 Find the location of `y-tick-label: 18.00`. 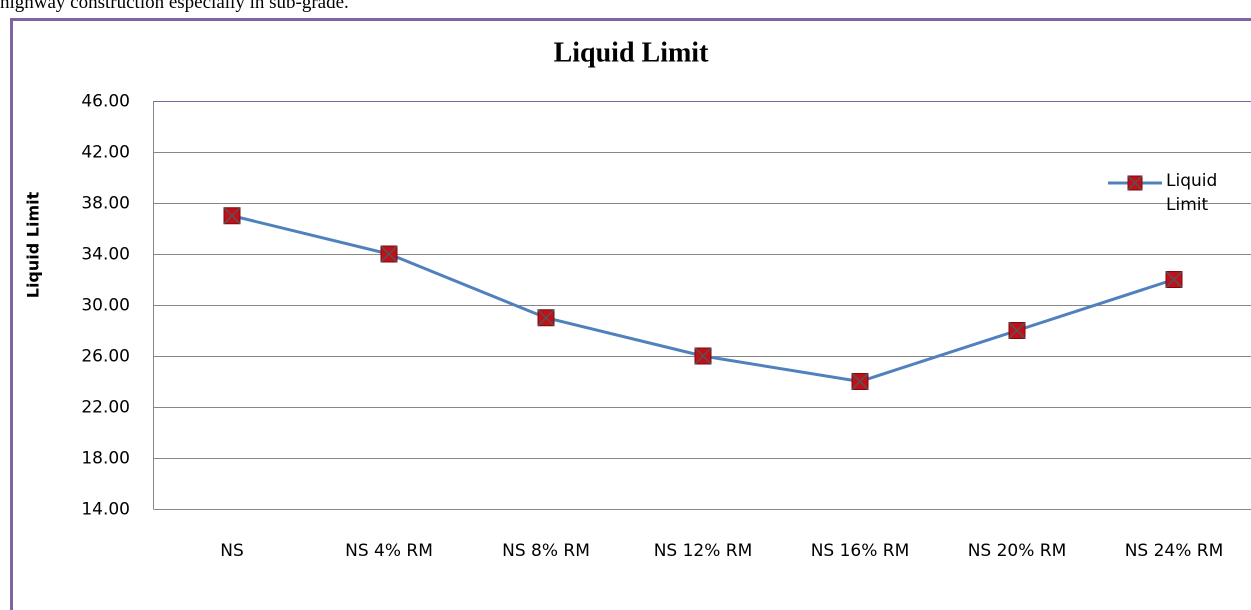

y-tick-label: 18.00 is located at coordinates (105, 459).